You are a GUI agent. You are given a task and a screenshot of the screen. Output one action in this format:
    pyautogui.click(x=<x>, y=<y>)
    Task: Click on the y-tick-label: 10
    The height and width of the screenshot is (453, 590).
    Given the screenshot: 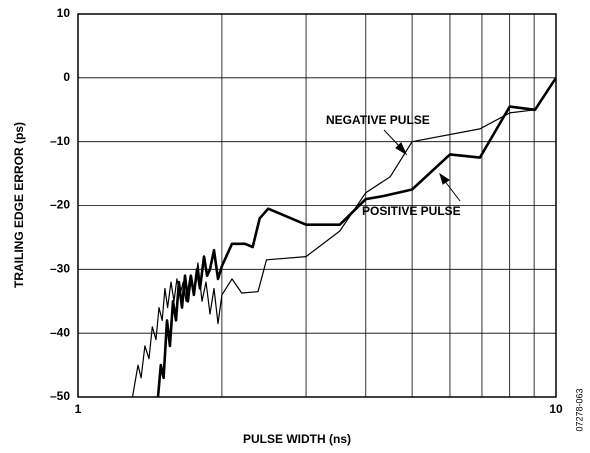 What is the action you would take?
    pyautogui.click(x=64, y=13)
    